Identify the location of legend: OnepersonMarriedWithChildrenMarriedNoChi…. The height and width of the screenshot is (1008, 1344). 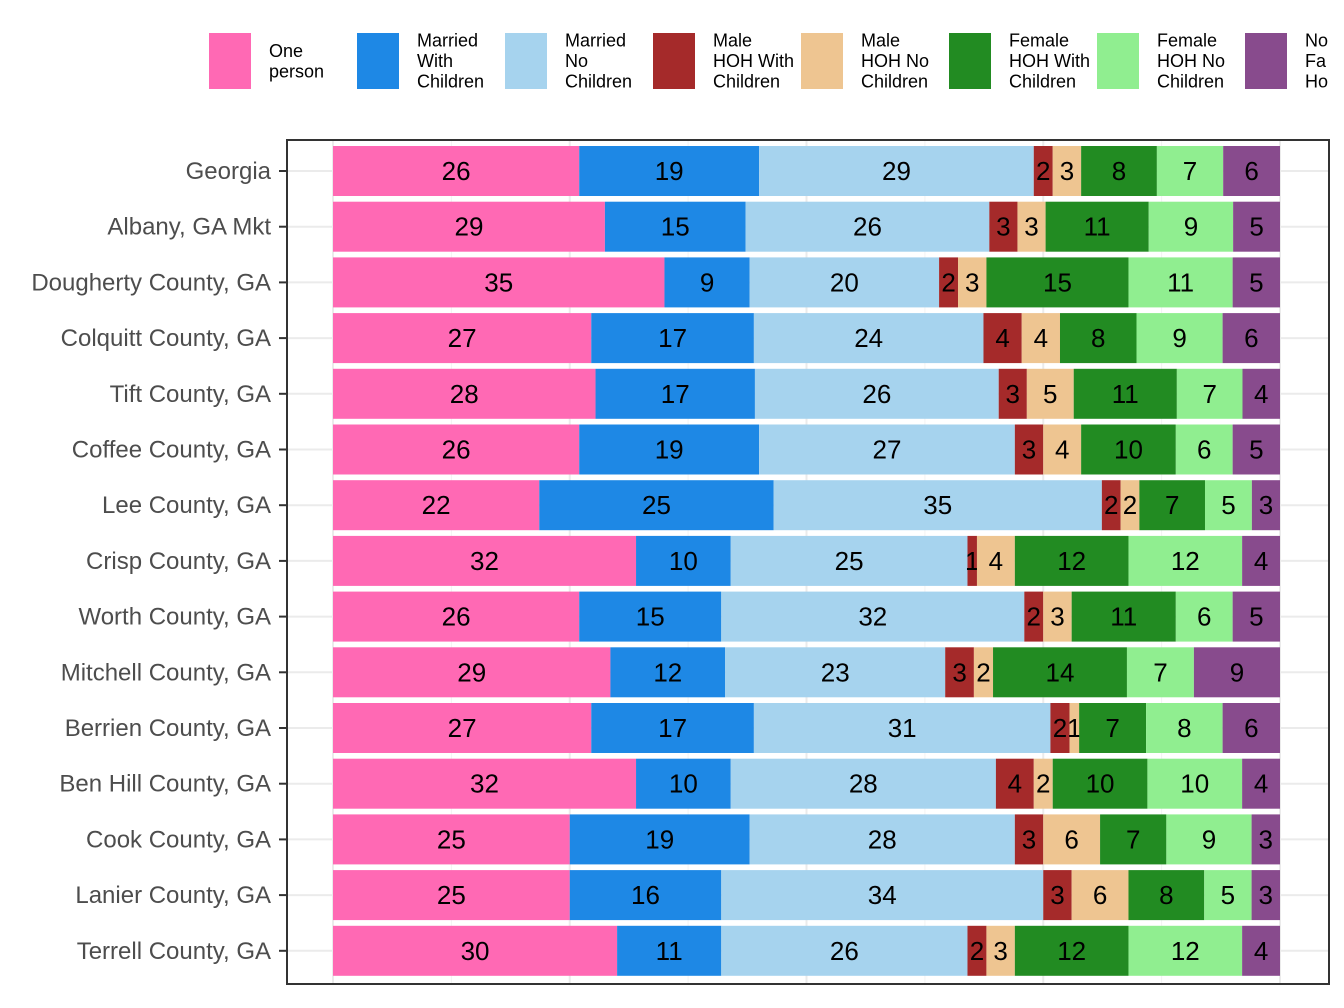
(768, 61).